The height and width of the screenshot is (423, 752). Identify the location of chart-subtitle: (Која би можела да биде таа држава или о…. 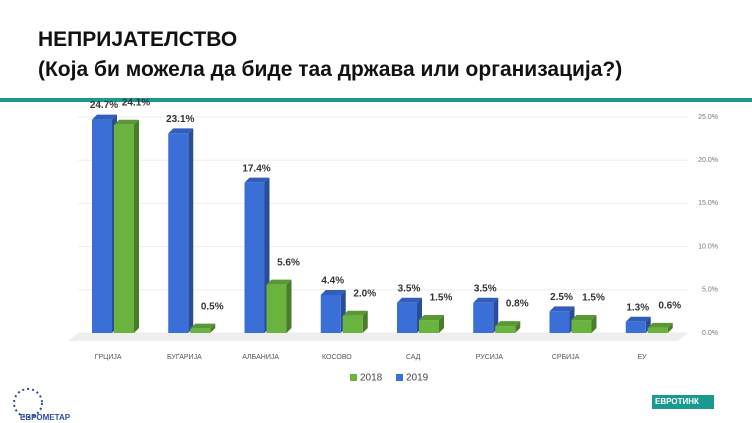
(330, 69).